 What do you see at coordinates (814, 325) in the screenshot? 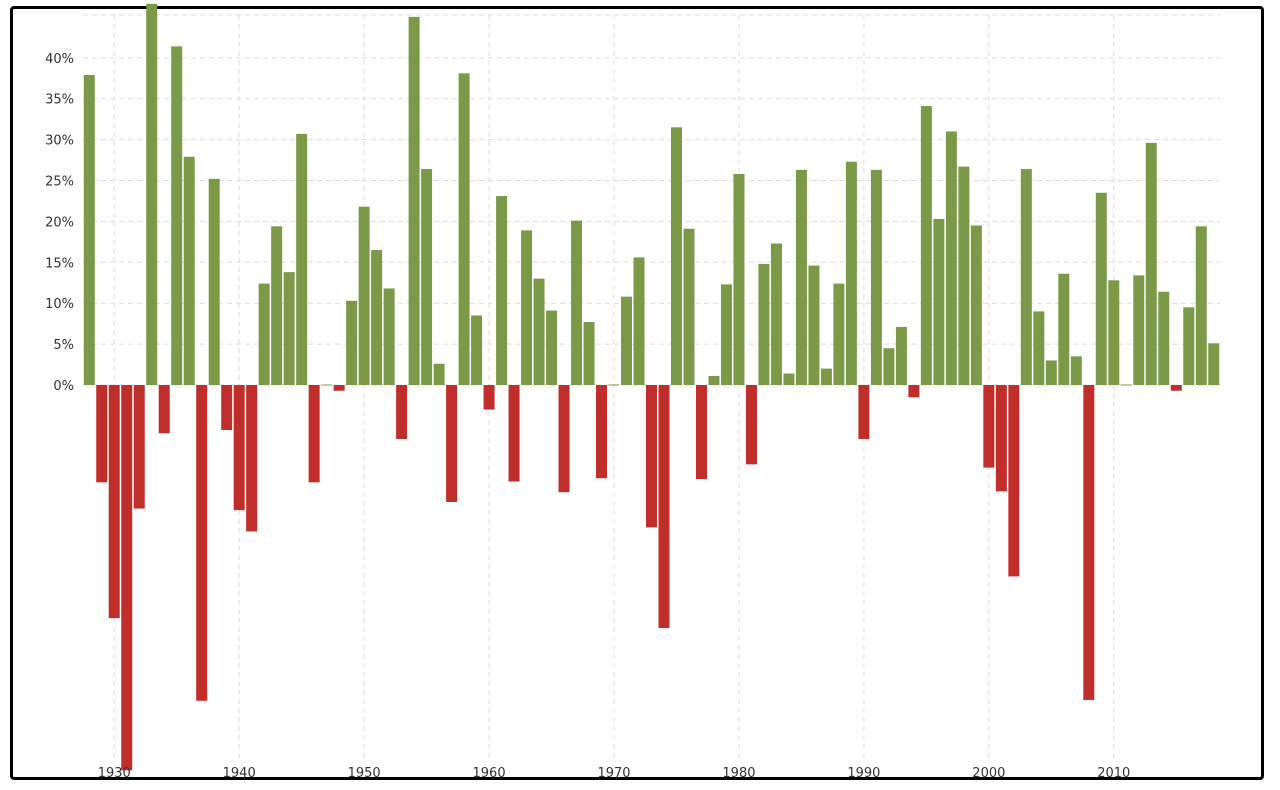
I see `bar-1986` at bounding box center [814, 325].